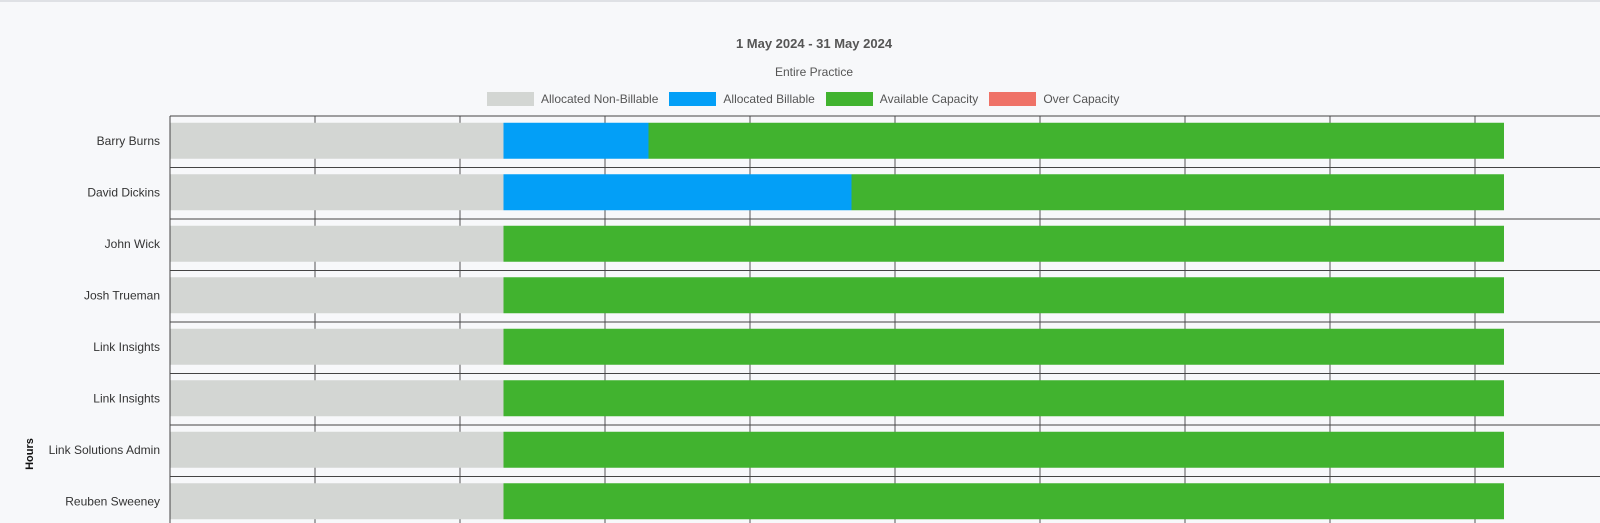 The image size is (1600, 523). What do you see at coordinates (929, 98) in the screenshot?
I see `legend-label: Available Capacity` at bounding box center [929, 98].